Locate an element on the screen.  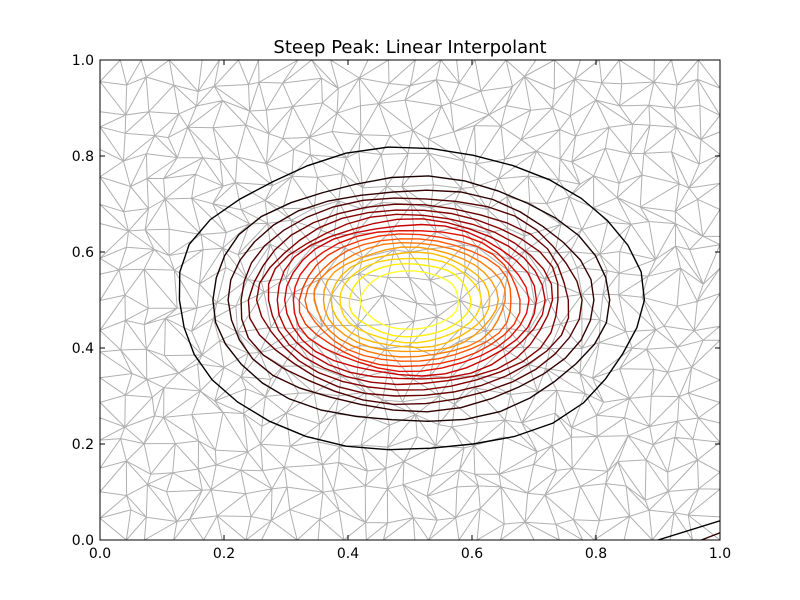
x-tick-label: 1.0 is located at coordinates (720, 554).